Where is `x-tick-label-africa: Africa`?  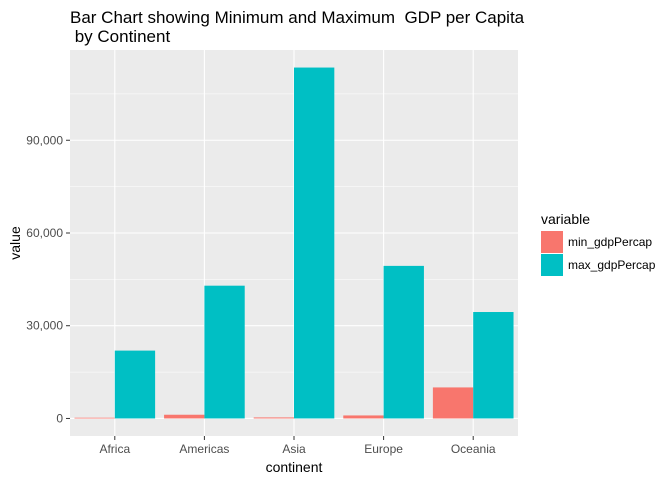 x-tick-label-africa: Africa is located at coordinates (114, 449).